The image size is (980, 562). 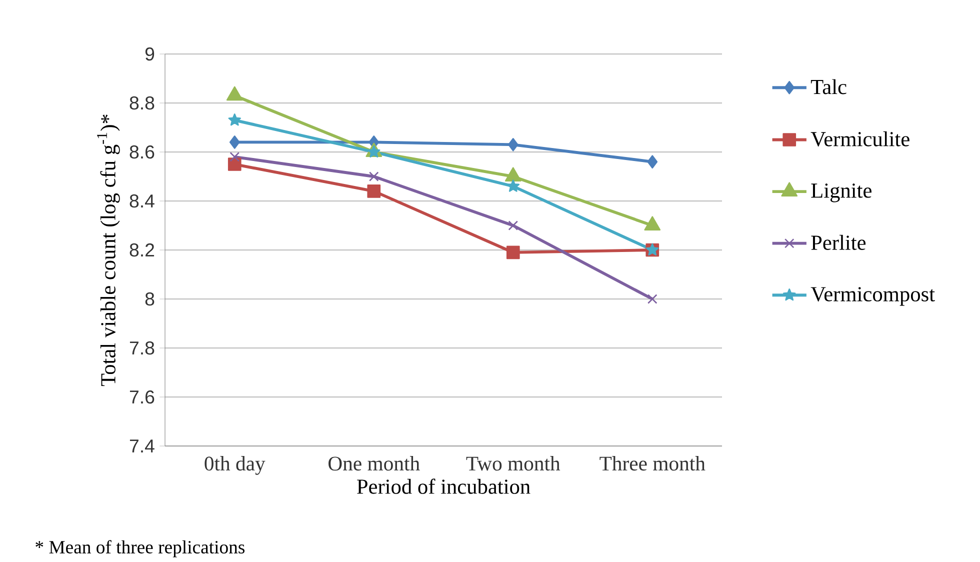 What do you see at coordinates (142, 348) in the screenshot?
I see `y-tick-label: 7.8` at bounding box center [142, 348].